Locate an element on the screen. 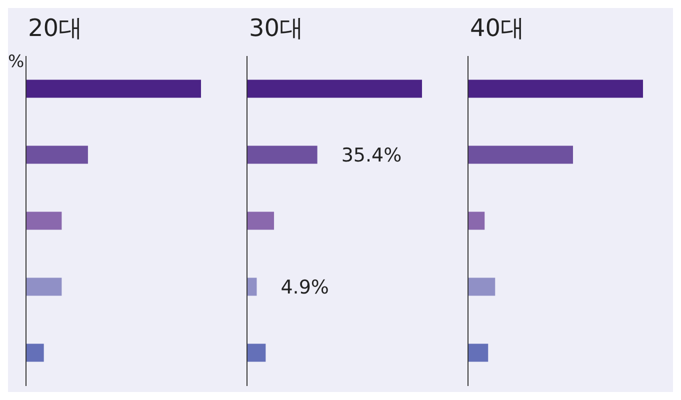 The height and width of the screenshot is (400, 681). chart-title: 40대 is located at coordinates (497, 28).